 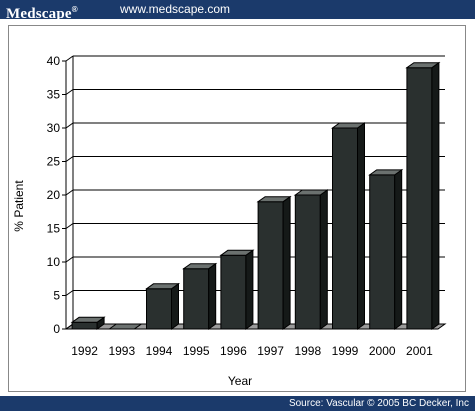 I want to click on source-credit: Source: Vascular © 2005 BC Decker, Inc, so click(x=378, y=403).